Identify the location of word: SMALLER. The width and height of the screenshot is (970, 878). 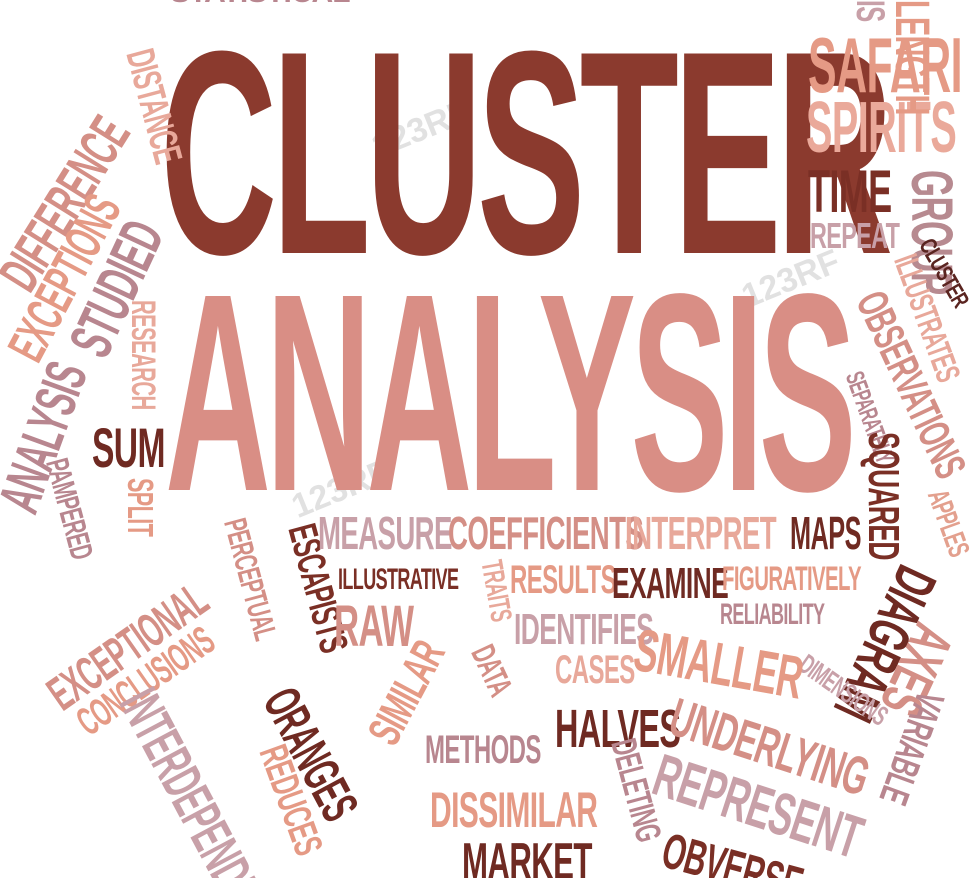
(718, 664).